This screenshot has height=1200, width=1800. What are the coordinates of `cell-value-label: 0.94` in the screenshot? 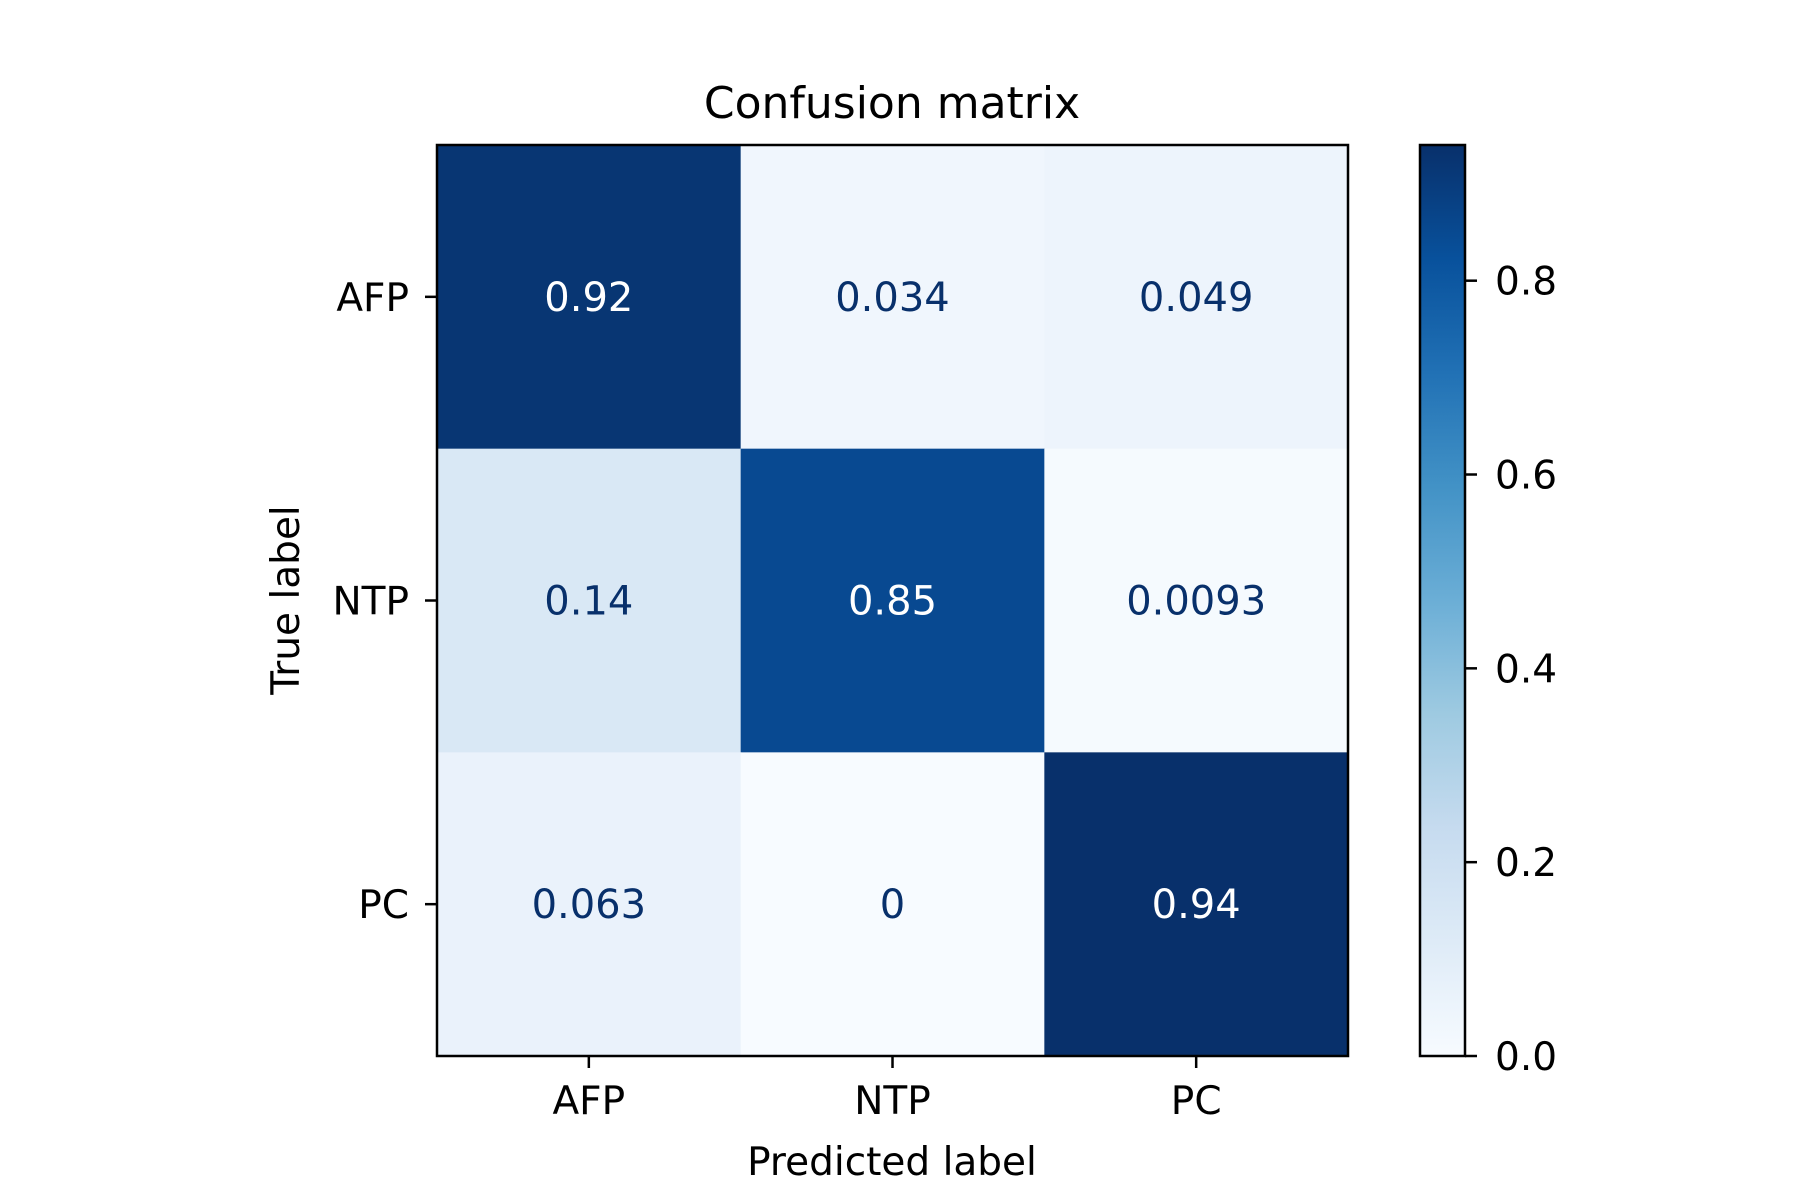 It's located at (1196, 905).